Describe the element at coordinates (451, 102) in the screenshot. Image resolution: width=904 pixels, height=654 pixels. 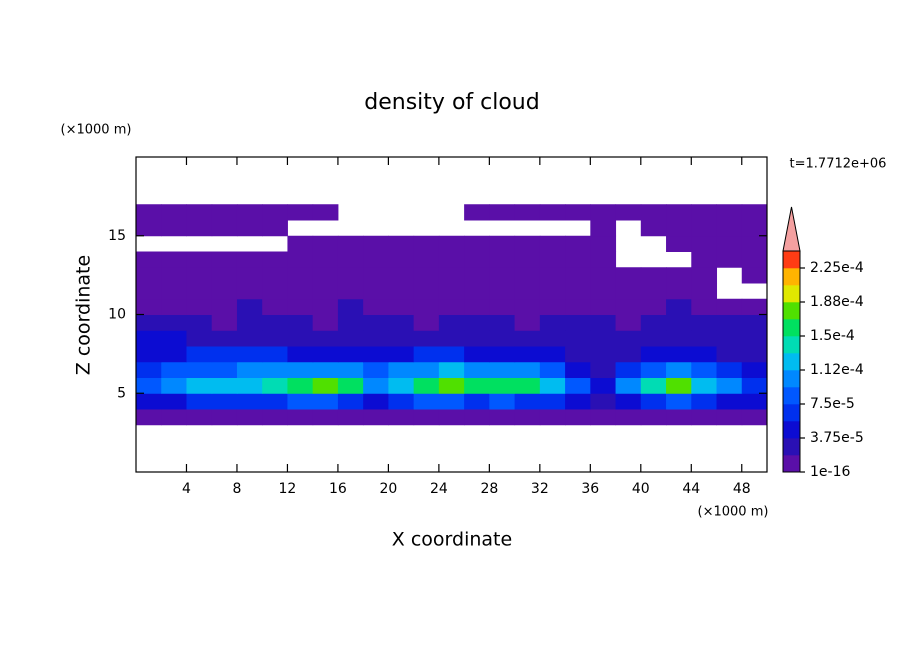
I see `chart-title: density of cloud` at that location.